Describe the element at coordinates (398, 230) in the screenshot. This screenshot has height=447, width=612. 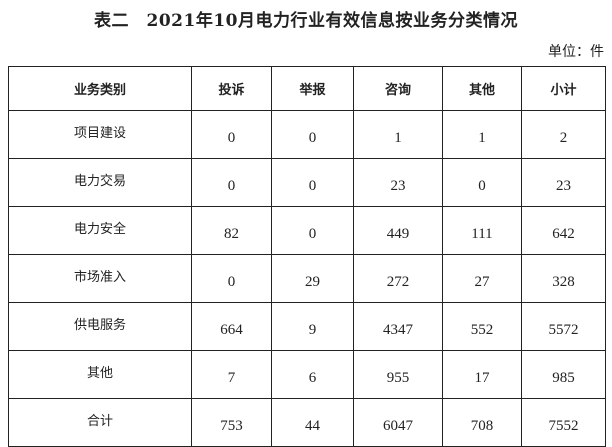
I see `value-cell: 449` at that location.